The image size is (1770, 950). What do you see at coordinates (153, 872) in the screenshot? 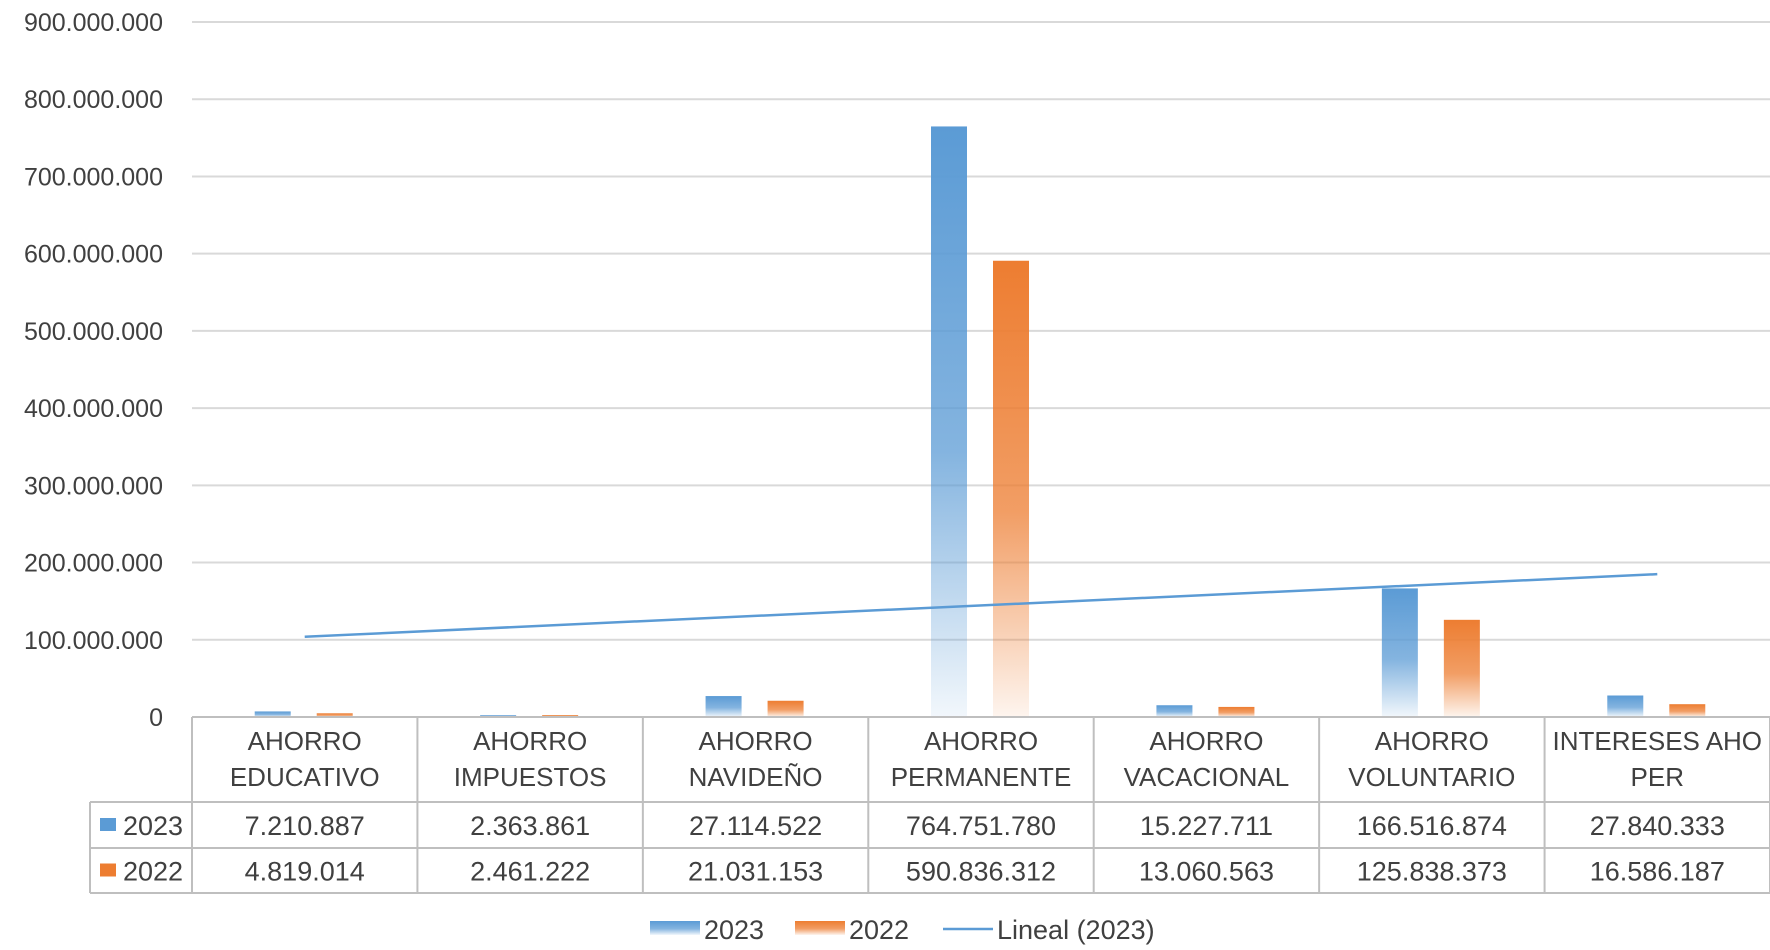
I see `row-series-label: 2022` at bounding box center [153, 872].